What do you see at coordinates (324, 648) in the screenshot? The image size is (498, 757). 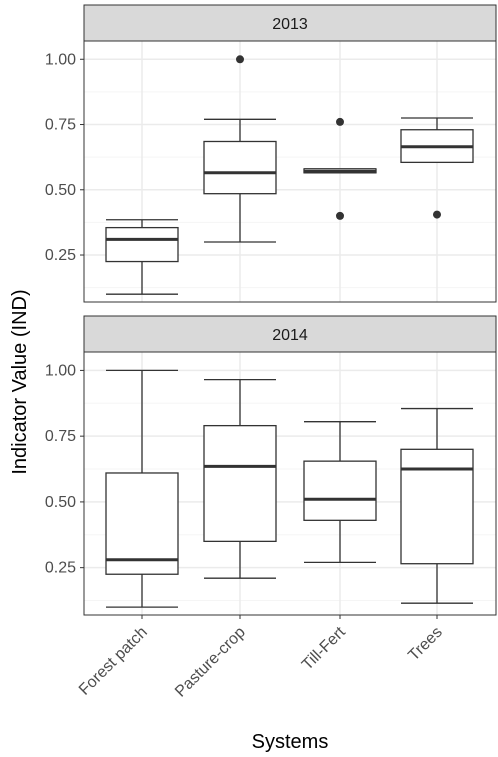 I see `x-tick-label: Till-Fert` at bounding box center [324, 648].